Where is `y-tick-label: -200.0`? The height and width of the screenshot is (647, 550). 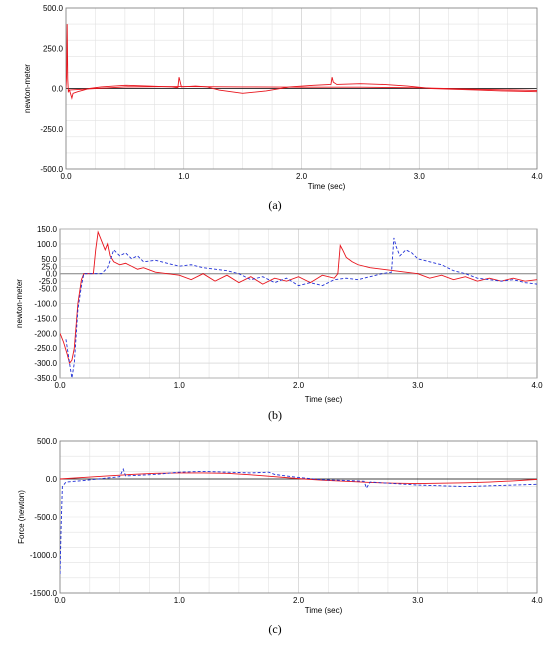
y-tick-label: -200.0 is located at coordinates (45, 333).